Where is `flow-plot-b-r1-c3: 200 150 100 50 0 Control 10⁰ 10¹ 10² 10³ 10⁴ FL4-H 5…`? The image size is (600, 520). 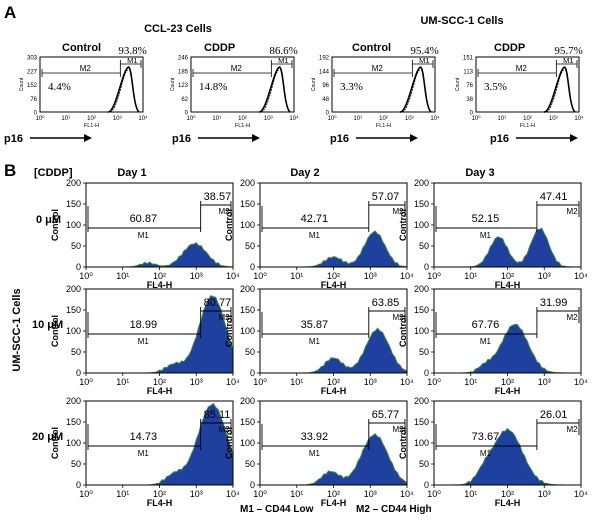
flow-plot-b-r1-c3: 200 150 100 50 0 Control 10⁰ 10¹ 10² 10³ 10⁴ FL4-H 5… is located at coordinates (493, 234).